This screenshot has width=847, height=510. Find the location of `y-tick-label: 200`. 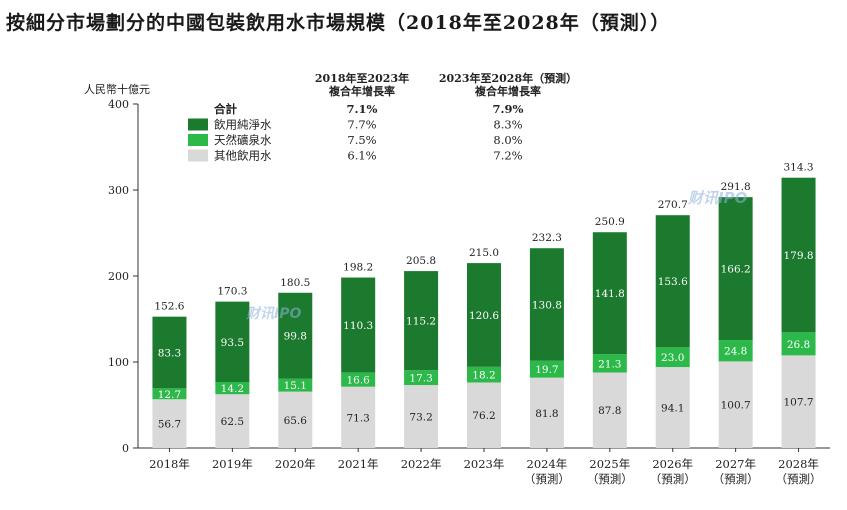

y-tick-label: 200 is located at coordinates (118, 276).